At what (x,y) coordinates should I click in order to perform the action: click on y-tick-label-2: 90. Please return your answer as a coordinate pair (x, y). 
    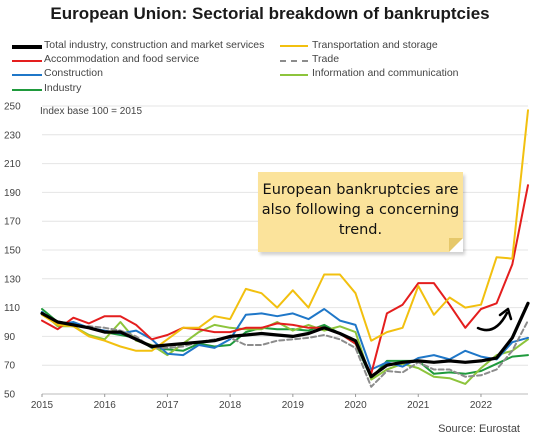
    Looking at the image, I should click on (10, 337).